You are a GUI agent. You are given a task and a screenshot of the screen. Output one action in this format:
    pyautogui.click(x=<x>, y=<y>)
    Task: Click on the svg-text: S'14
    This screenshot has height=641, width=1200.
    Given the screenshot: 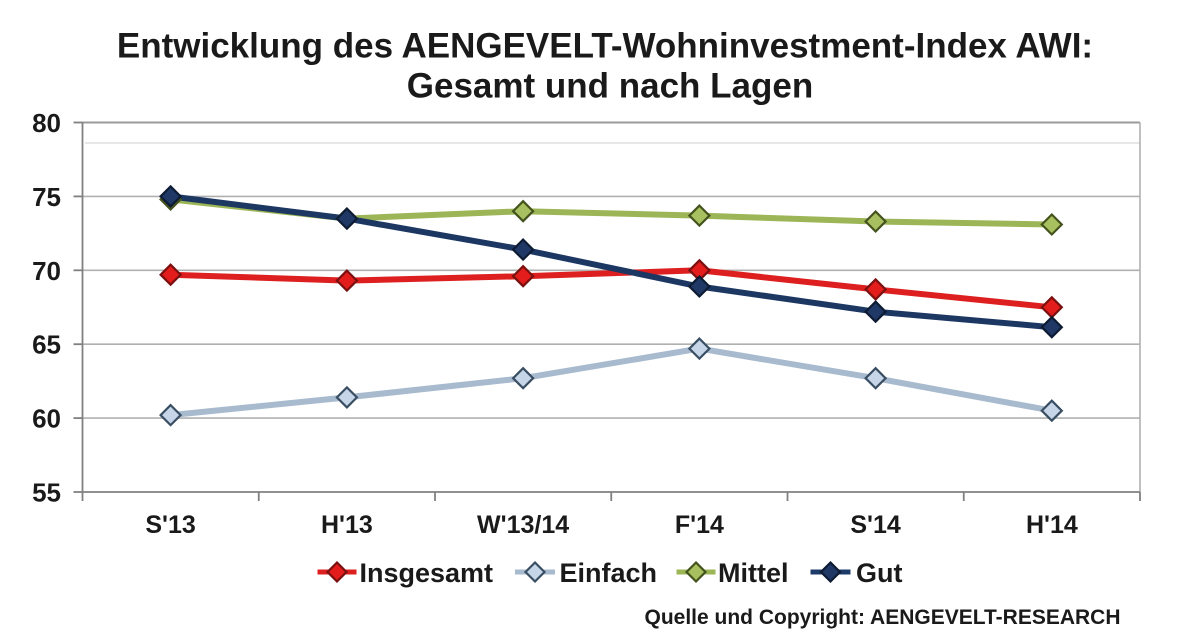 What is the action you would take?
    pyautogui.click(x=875, y=525)
    